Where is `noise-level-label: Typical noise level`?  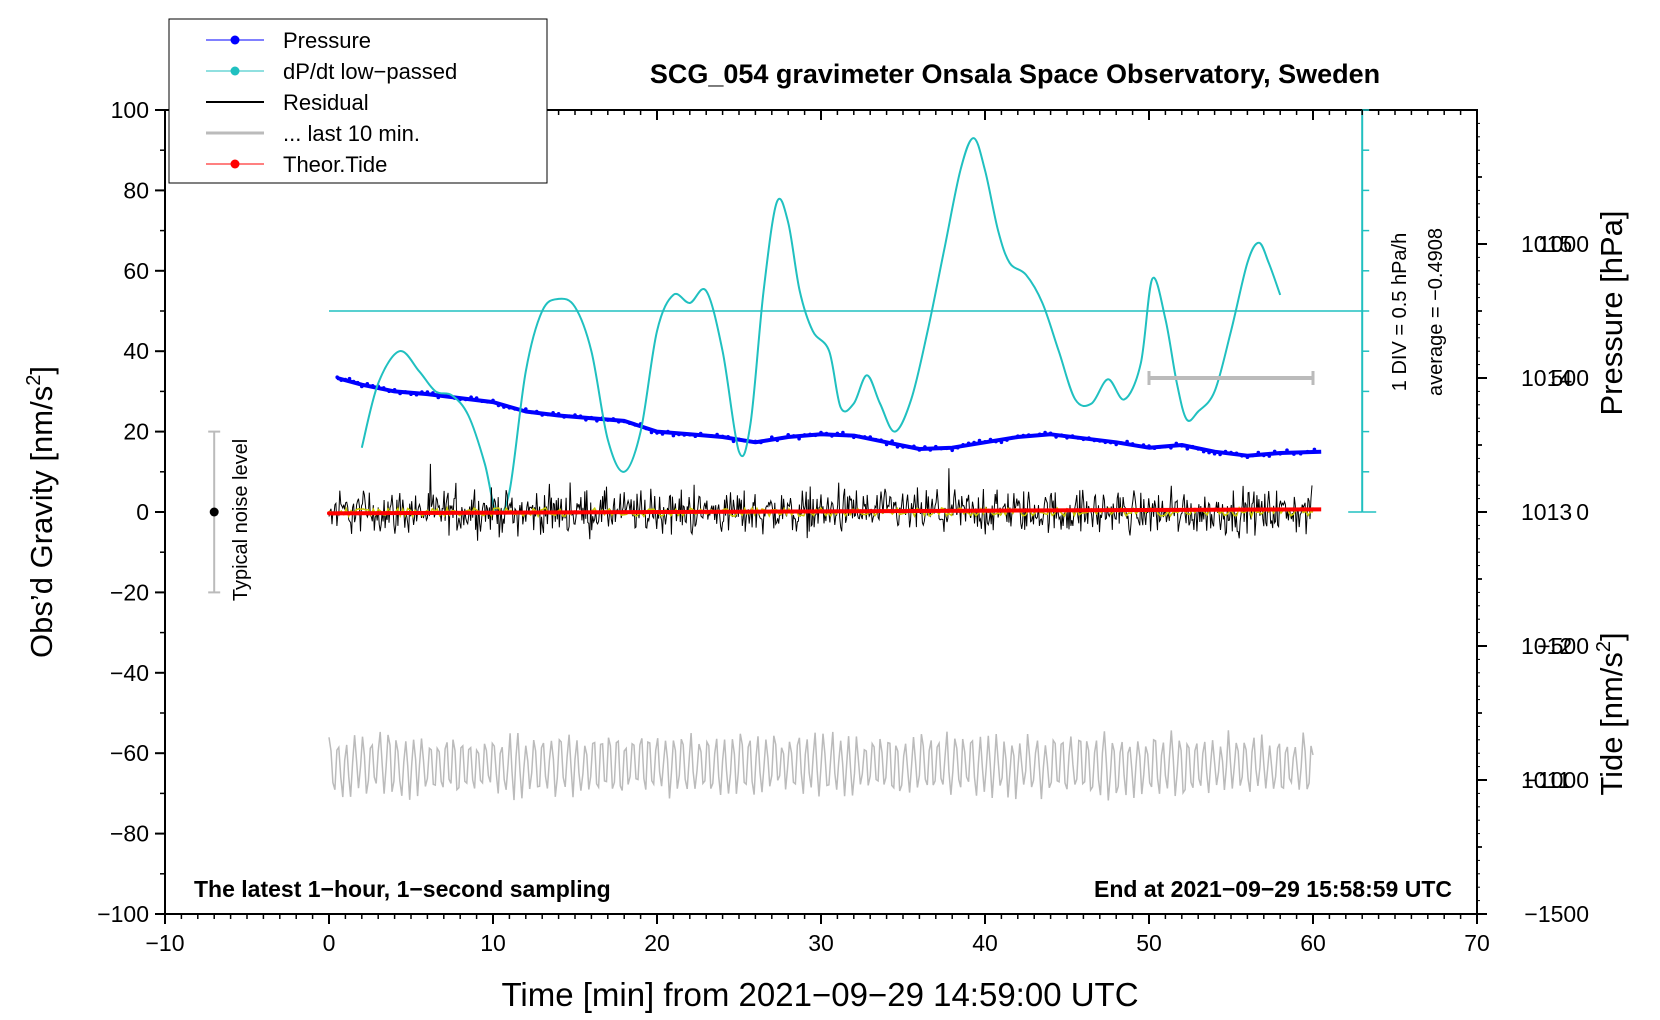
noise-level-label: Typical noise level is located at coordinates (241, 520).